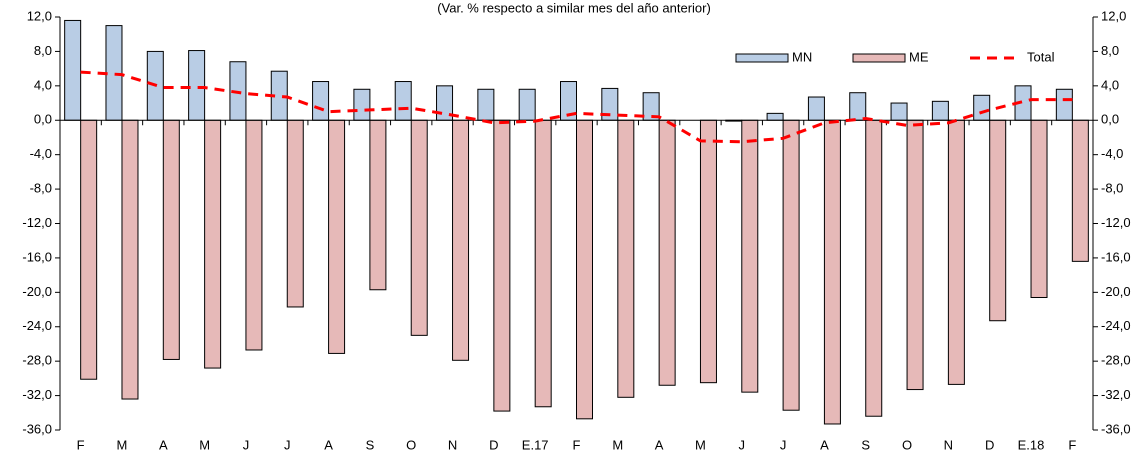  What do you see at coordinates (37, 256) in the screenshot?
I see `y-tick-label: -16,0` at bounding box center [37, 256].